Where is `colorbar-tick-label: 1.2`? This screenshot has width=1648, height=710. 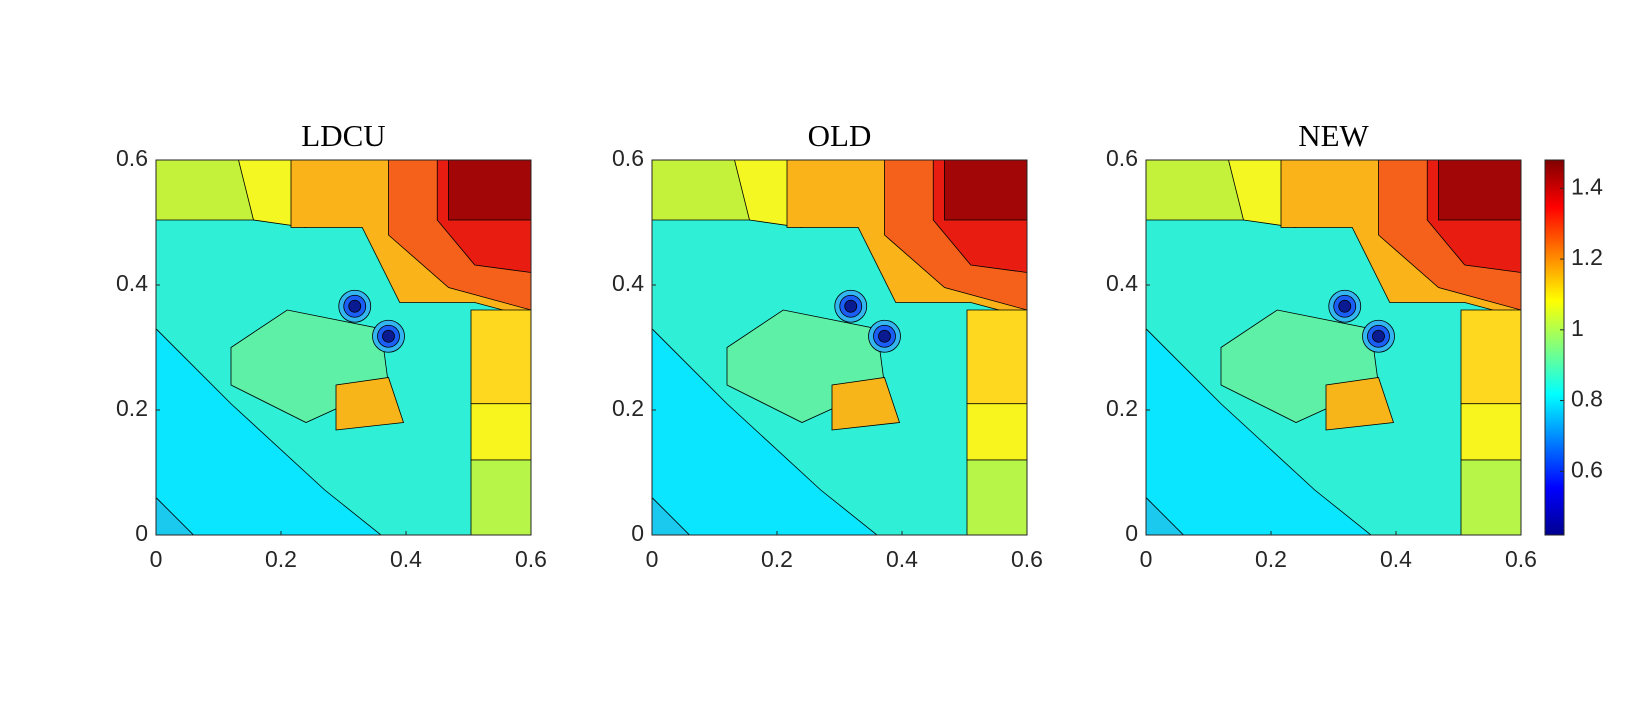
colorbar-tick-label: 1.2 is located at coordinates (1587, 257).